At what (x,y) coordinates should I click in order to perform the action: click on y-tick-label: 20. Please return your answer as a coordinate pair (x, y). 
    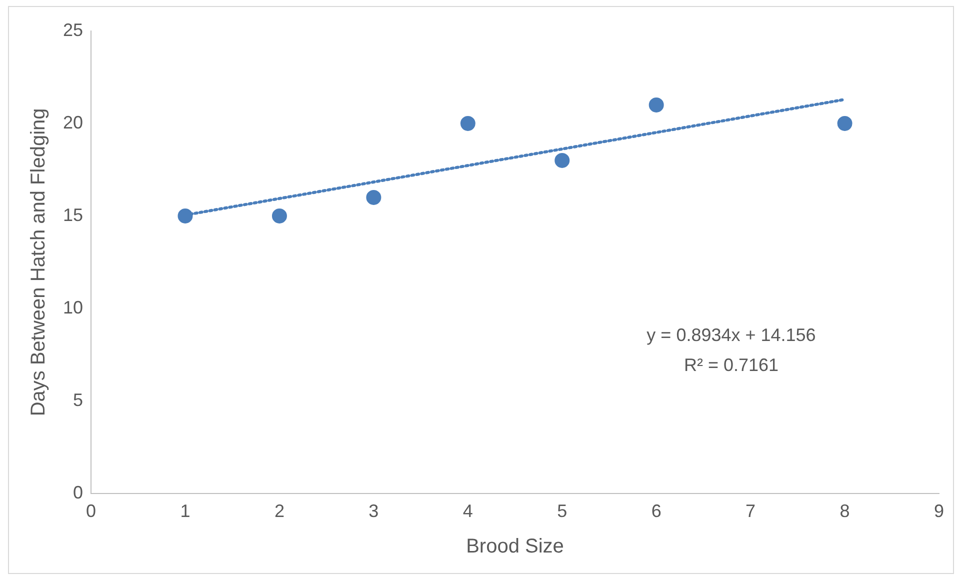
    Looking at the image, I should click on (73, 122).